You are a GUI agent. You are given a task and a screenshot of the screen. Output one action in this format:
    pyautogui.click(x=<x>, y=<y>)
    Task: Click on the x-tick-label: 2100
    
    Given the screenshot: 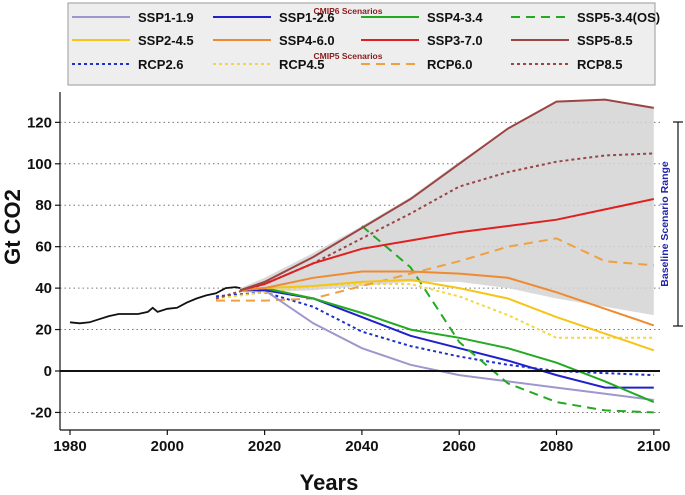 What is the action you would take?
    pyautogui.click(x=653, y=446)
    